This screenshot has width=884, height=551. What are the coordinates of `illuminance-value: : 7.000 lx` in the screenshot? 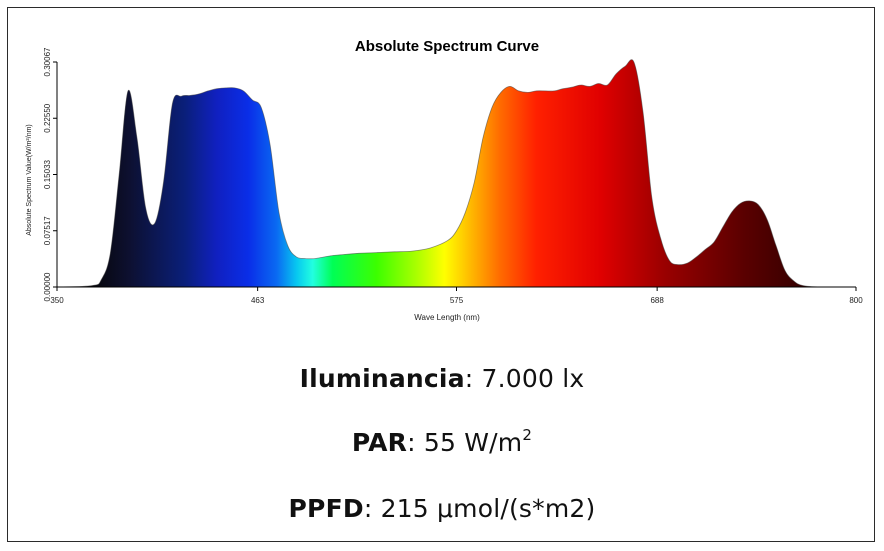 It's located at (524, 378).